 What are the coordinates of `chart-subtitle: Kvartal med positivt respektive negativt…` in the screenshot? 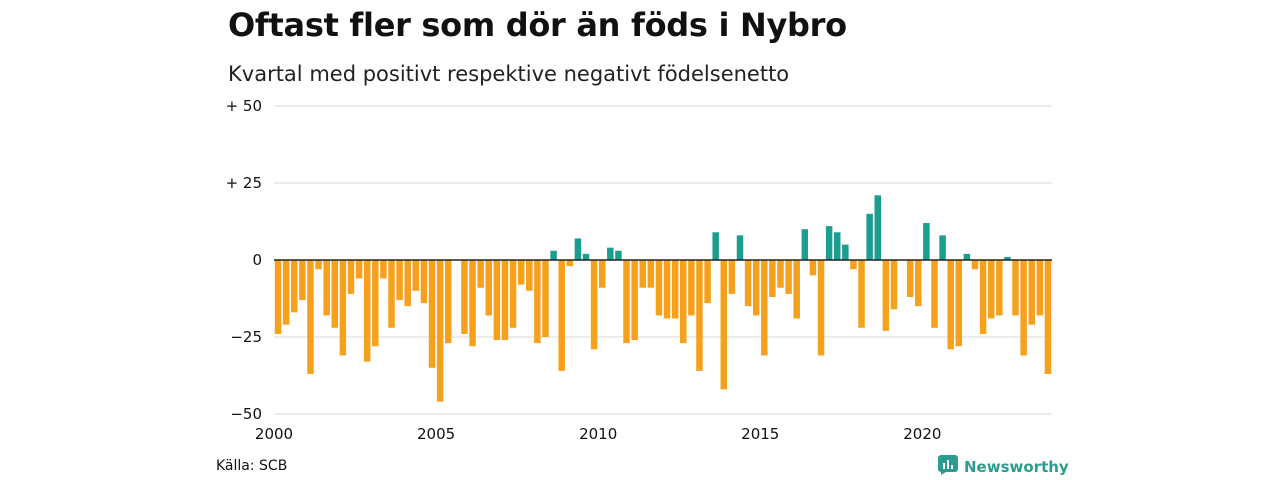 It's located at (509, 74).